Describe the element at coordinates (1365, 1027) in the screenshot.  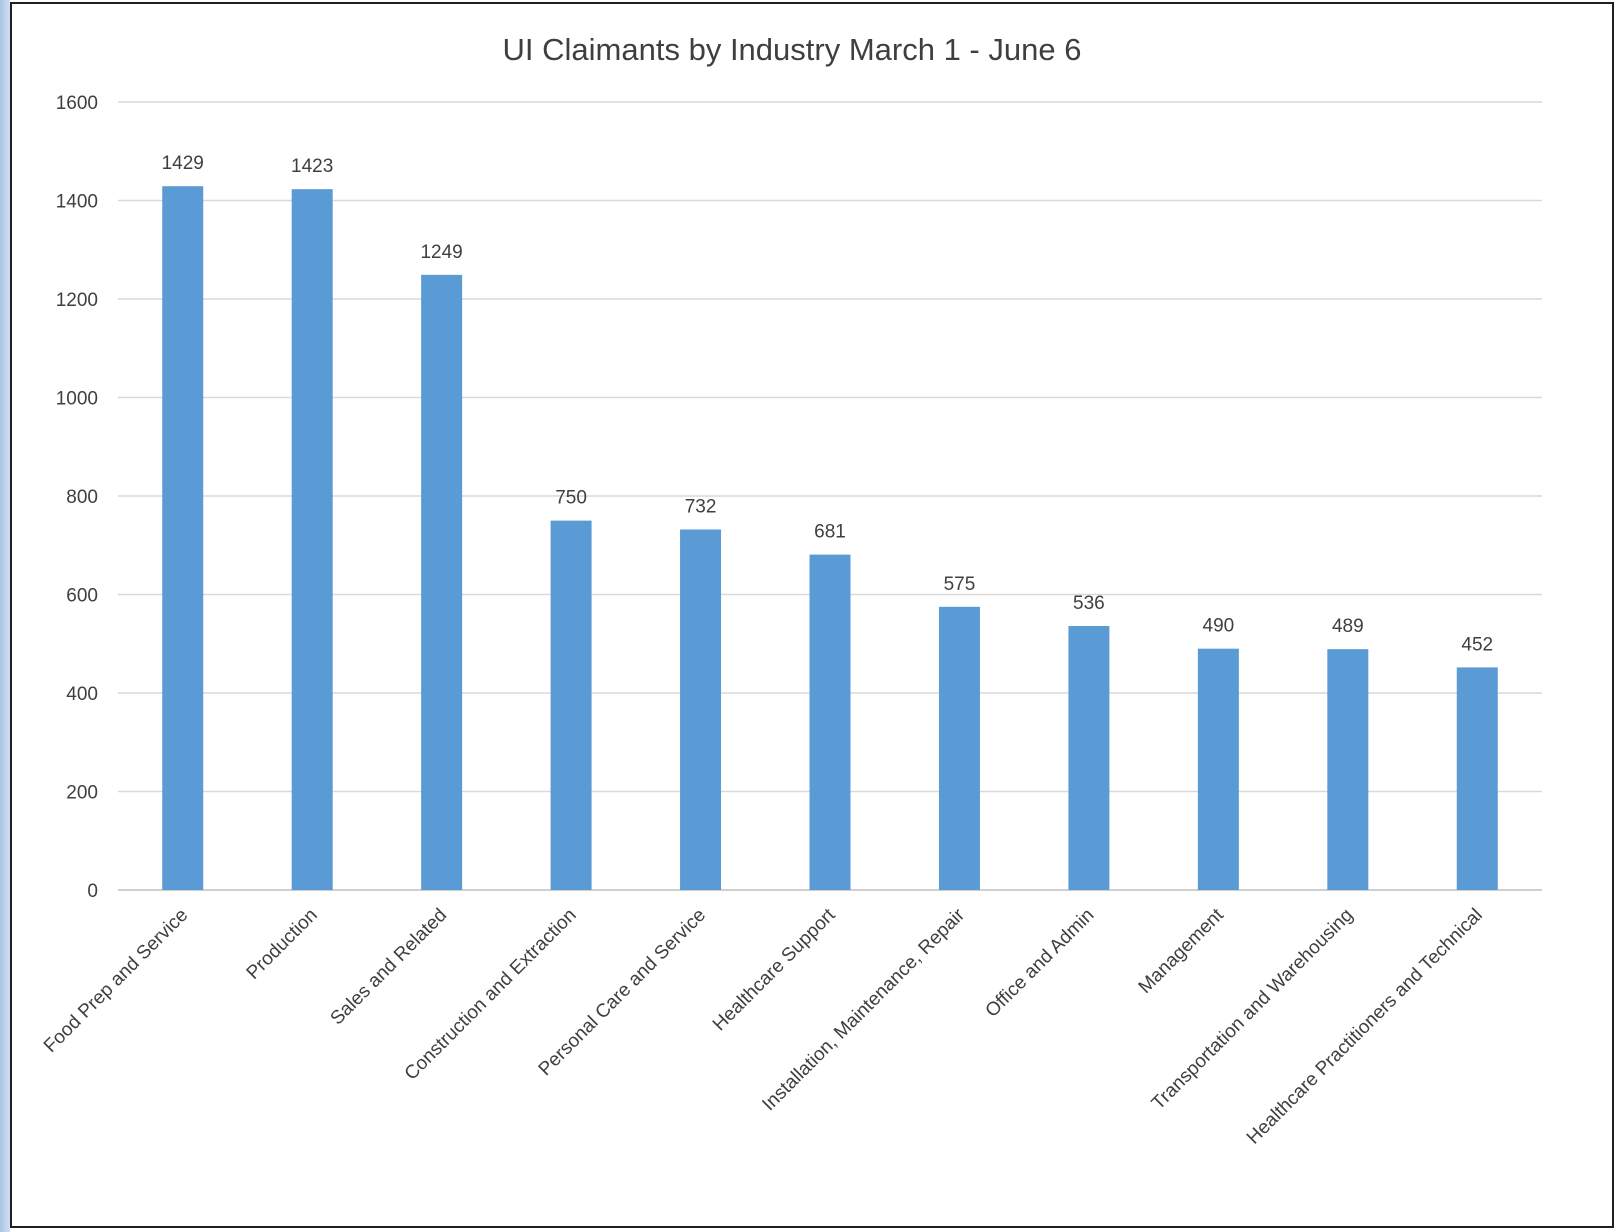
I see `x-tick-label: Healthcare Practitioners and Technical` at that location.